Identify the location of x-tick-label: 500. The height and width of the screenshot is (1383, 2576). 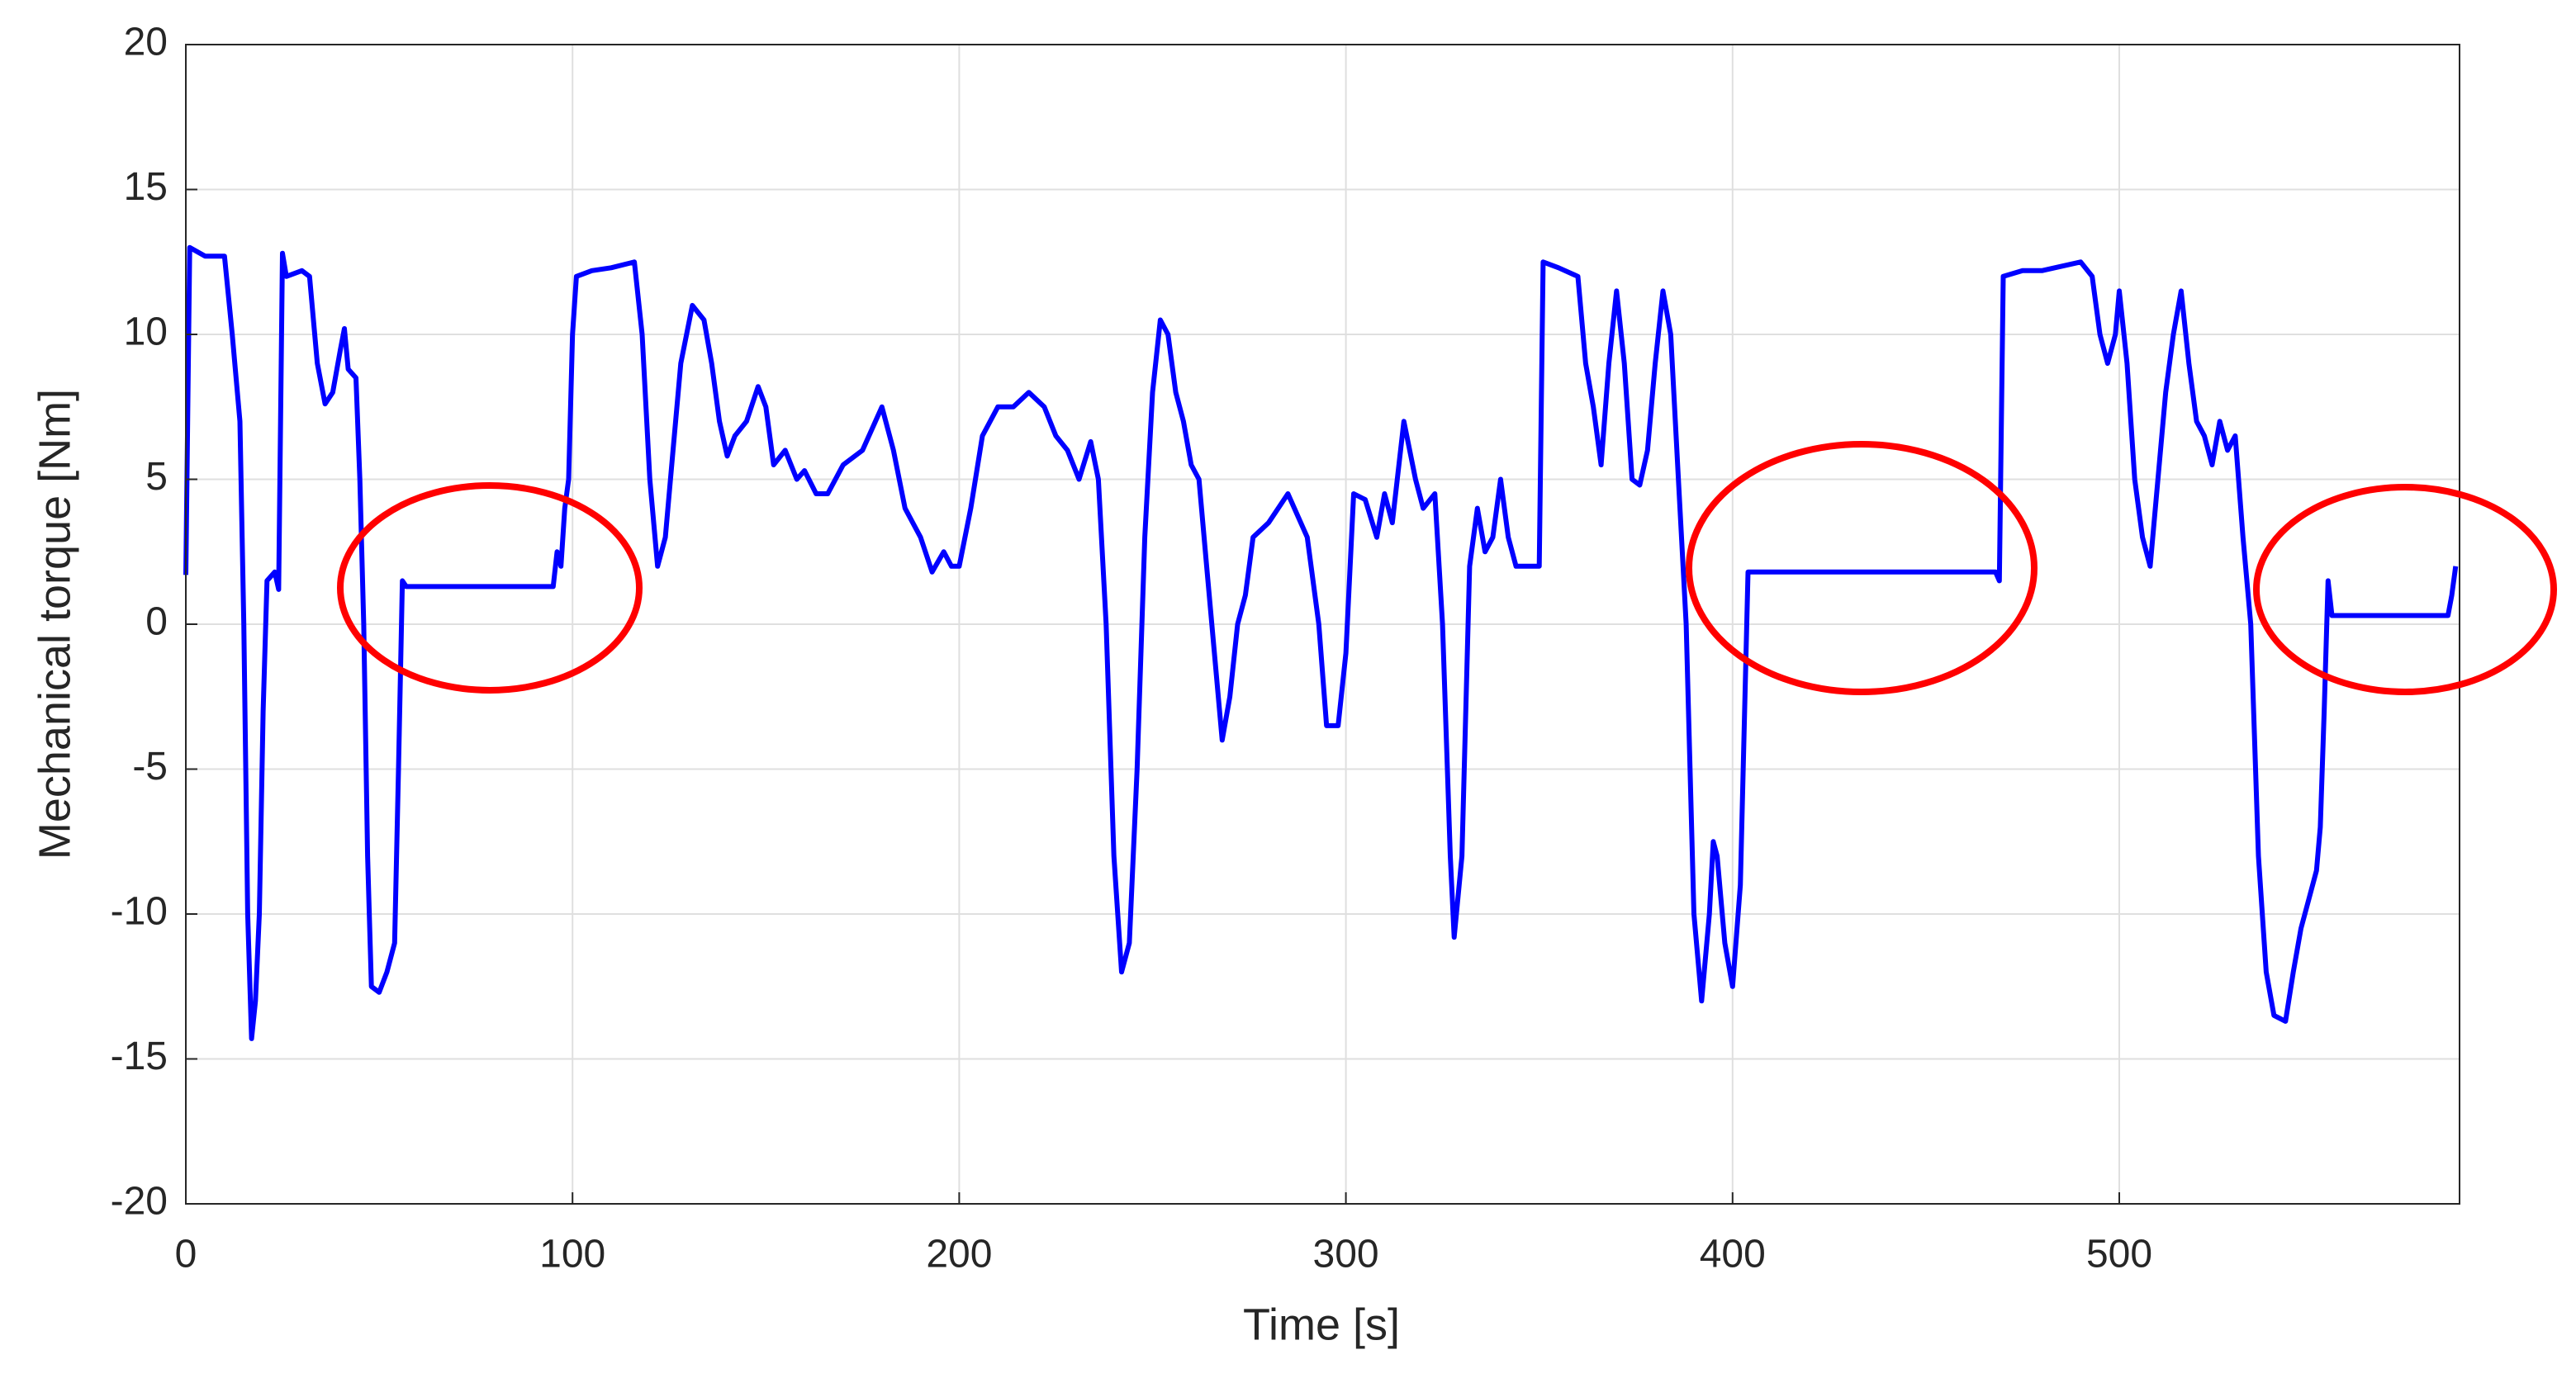
(2119, 1254).